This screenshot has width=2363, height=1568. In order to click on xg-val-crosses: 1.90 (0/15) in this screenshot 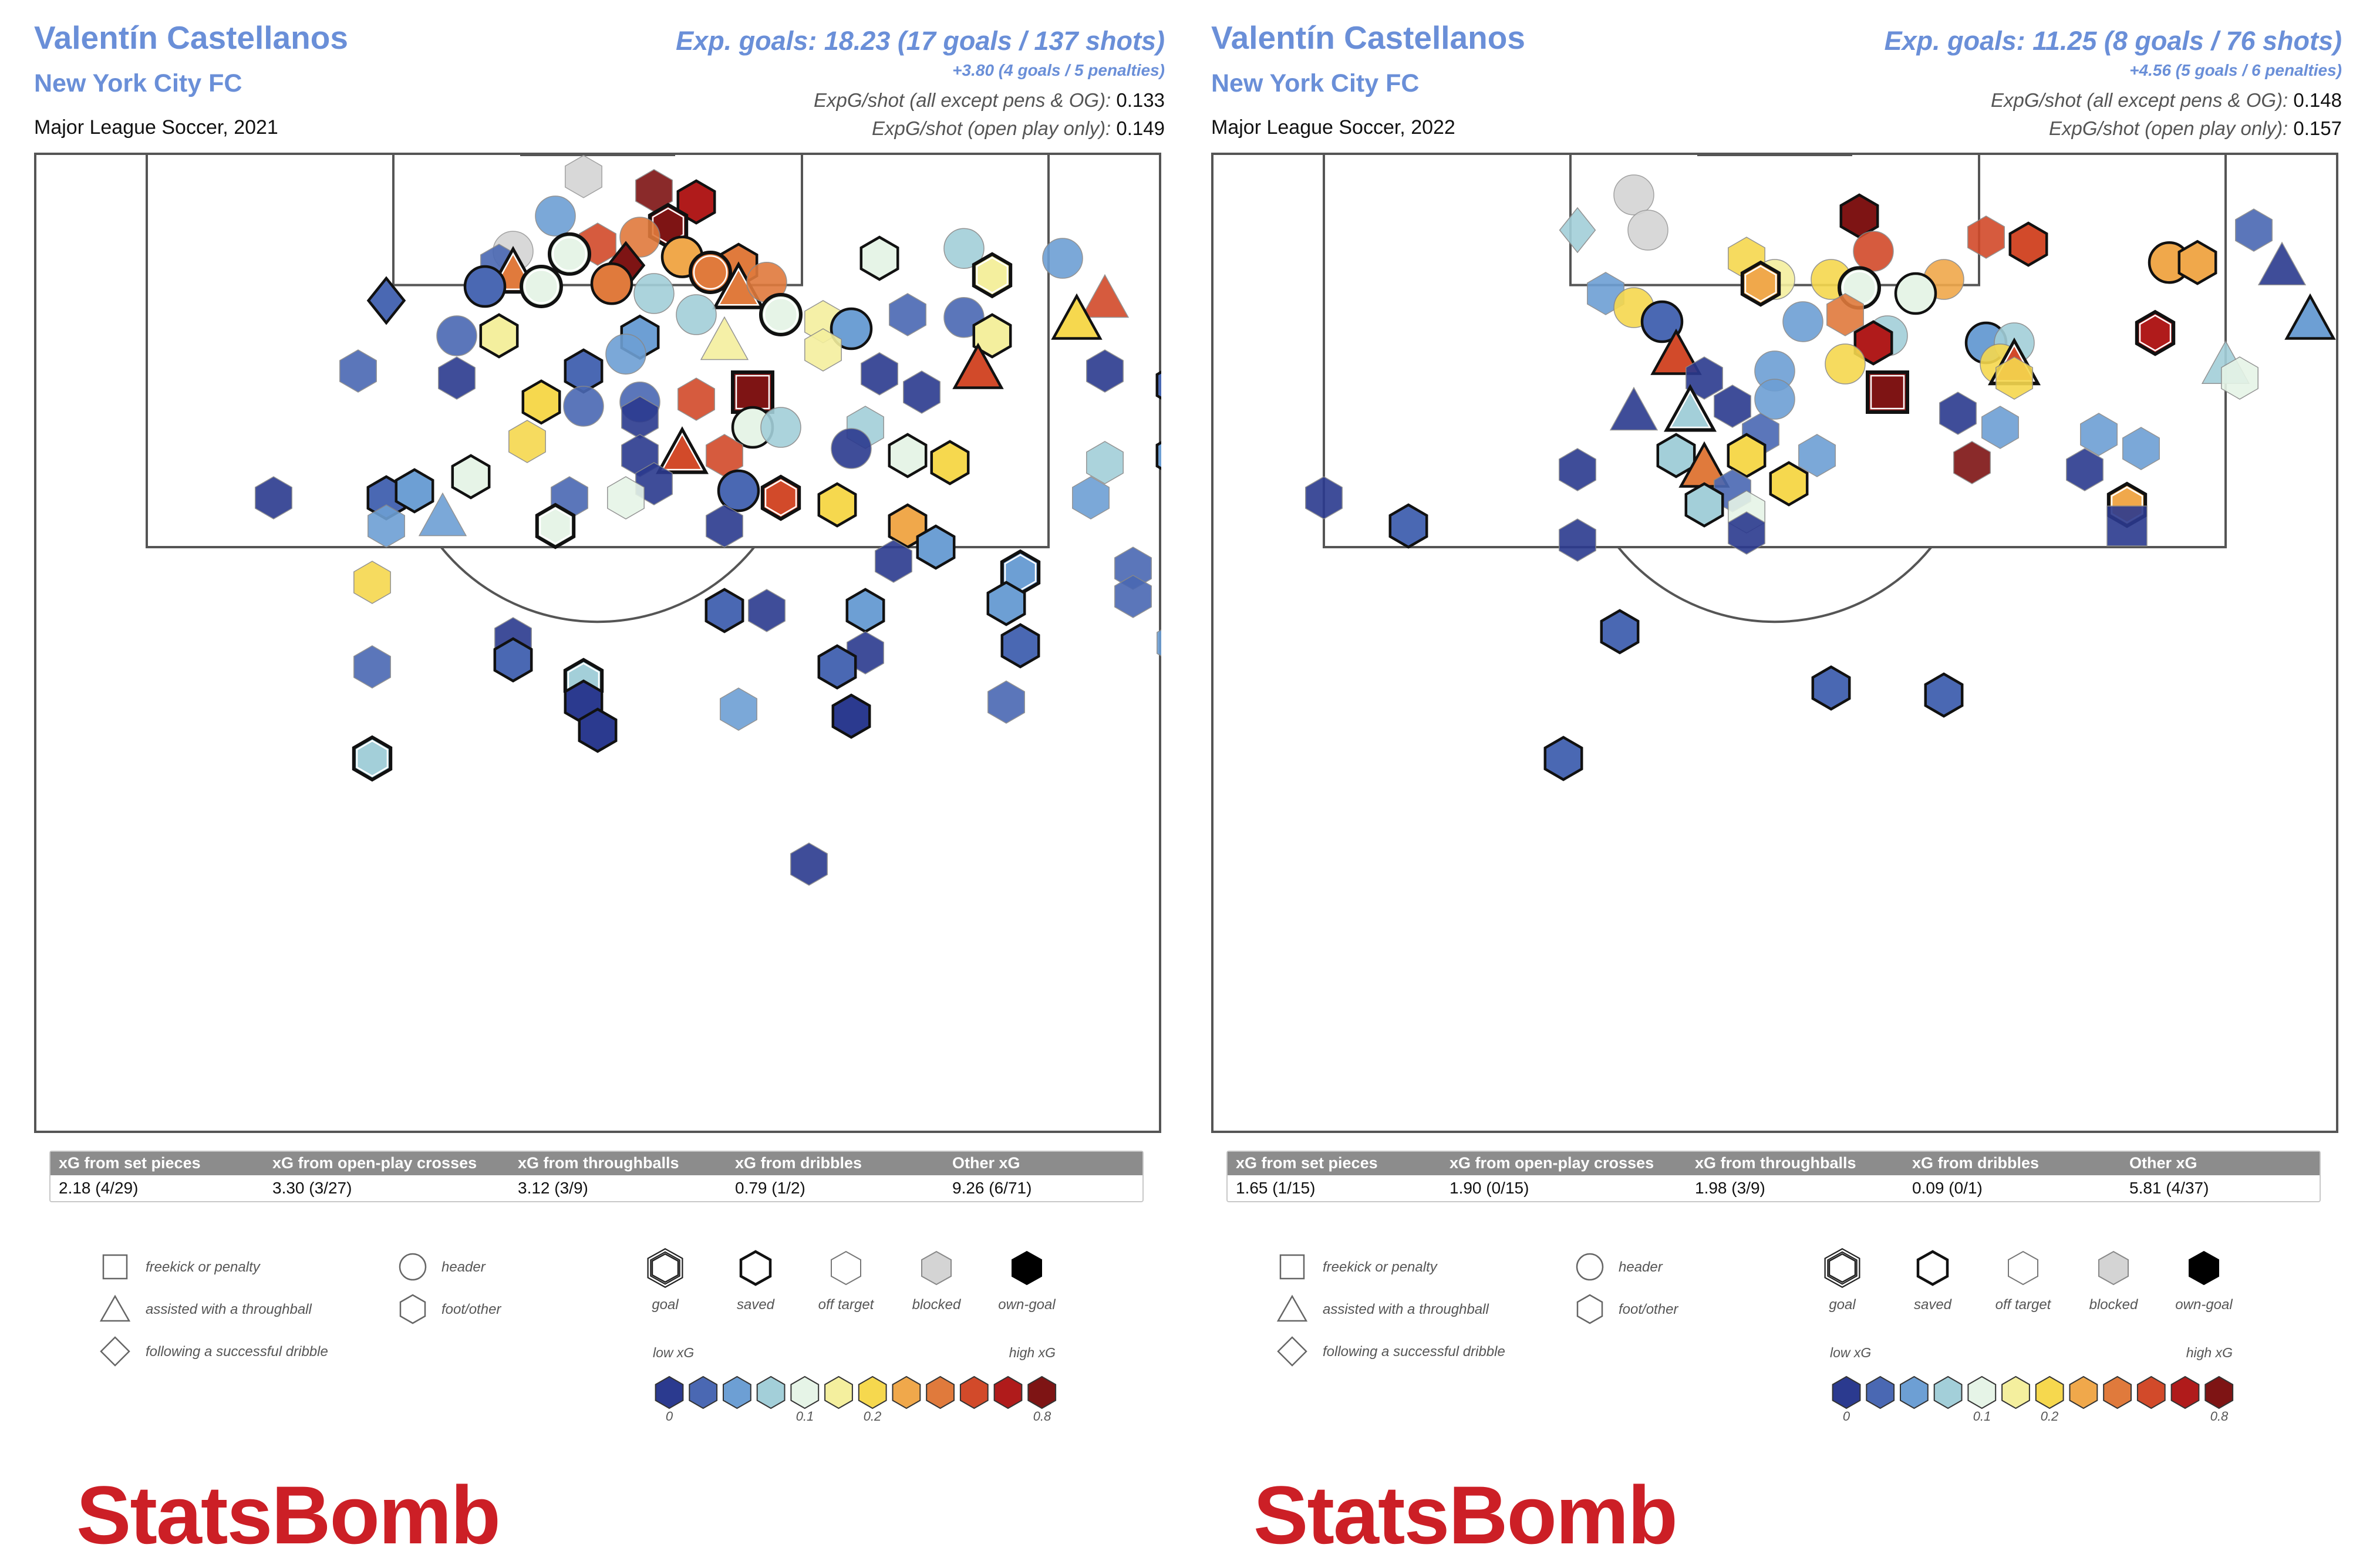, I will do `click(1489, 1188)`.